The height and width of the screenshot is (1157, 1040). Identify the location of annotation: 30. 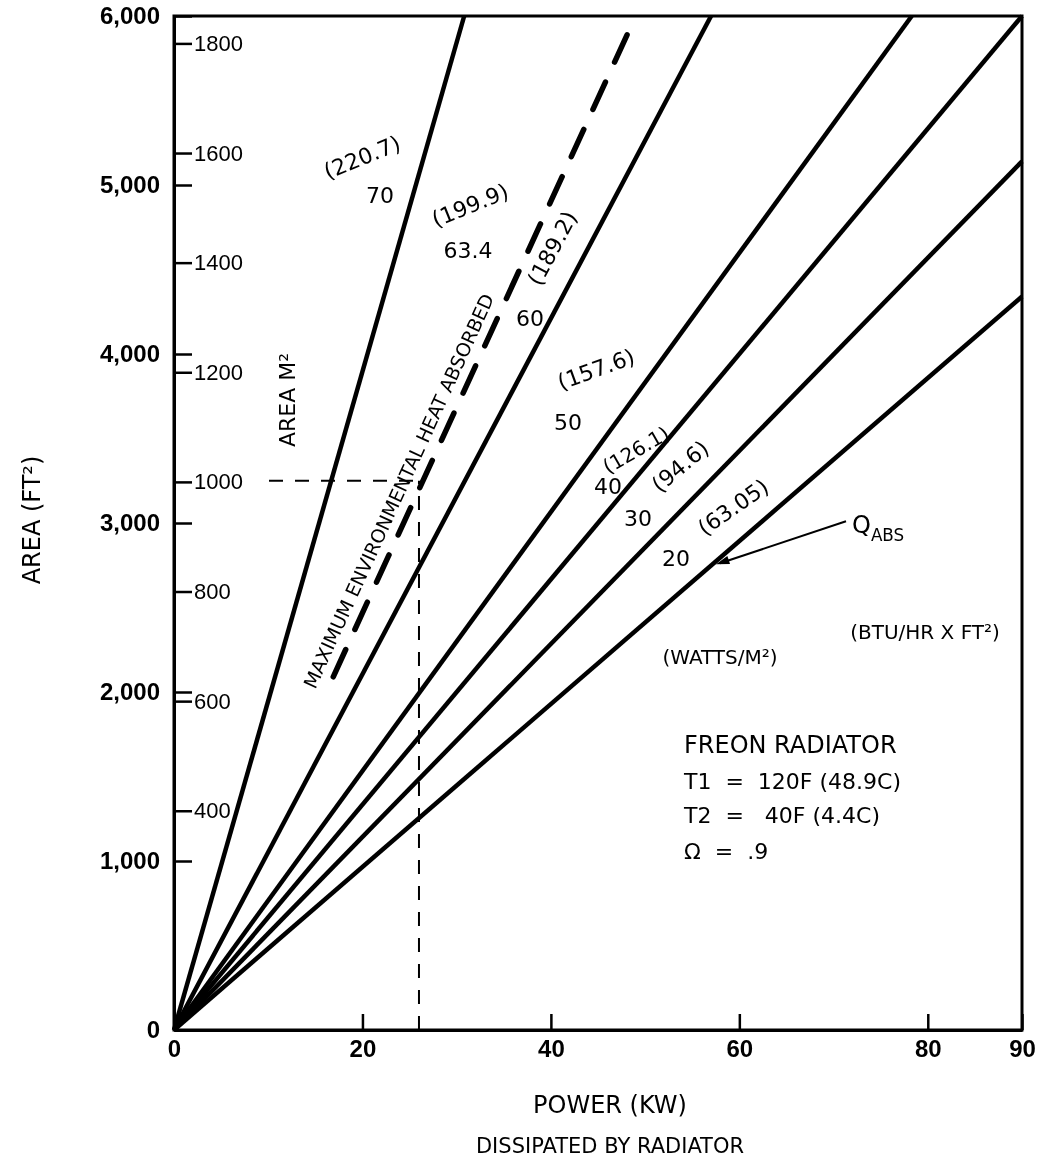
(638, 518).